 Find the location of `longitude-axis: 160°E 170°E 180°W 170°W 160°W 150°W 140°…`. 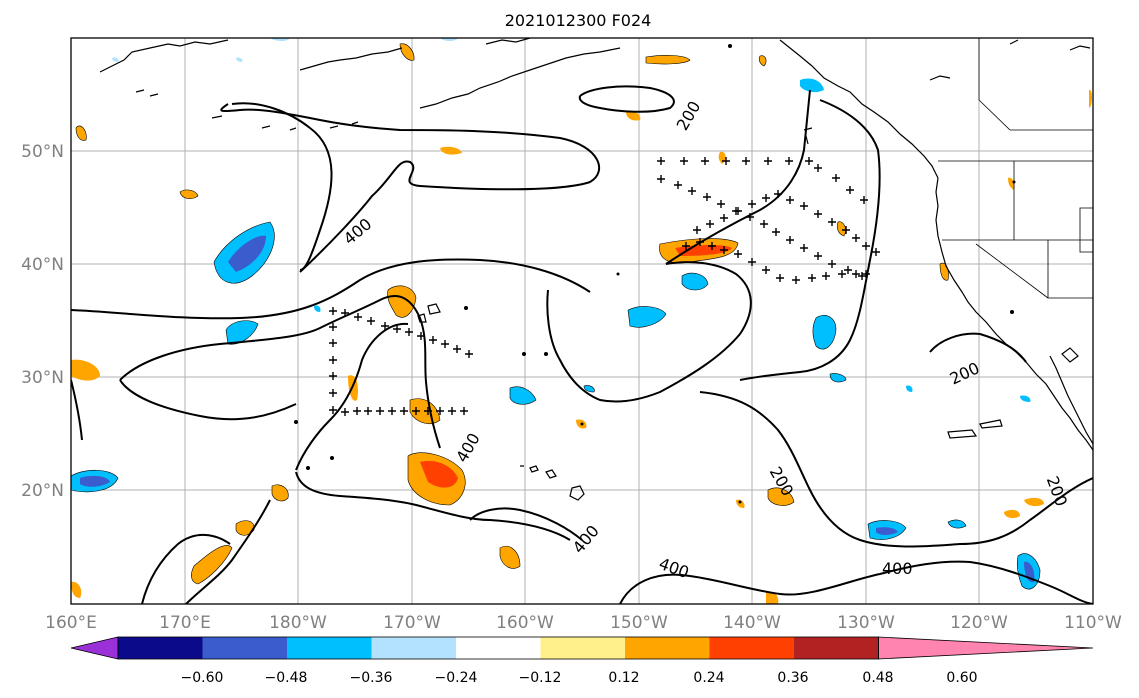

longitude-axis: 160°E 170°E 180°W 170°W 160°W 150°W 140°… is located at coordinates (583, 623).